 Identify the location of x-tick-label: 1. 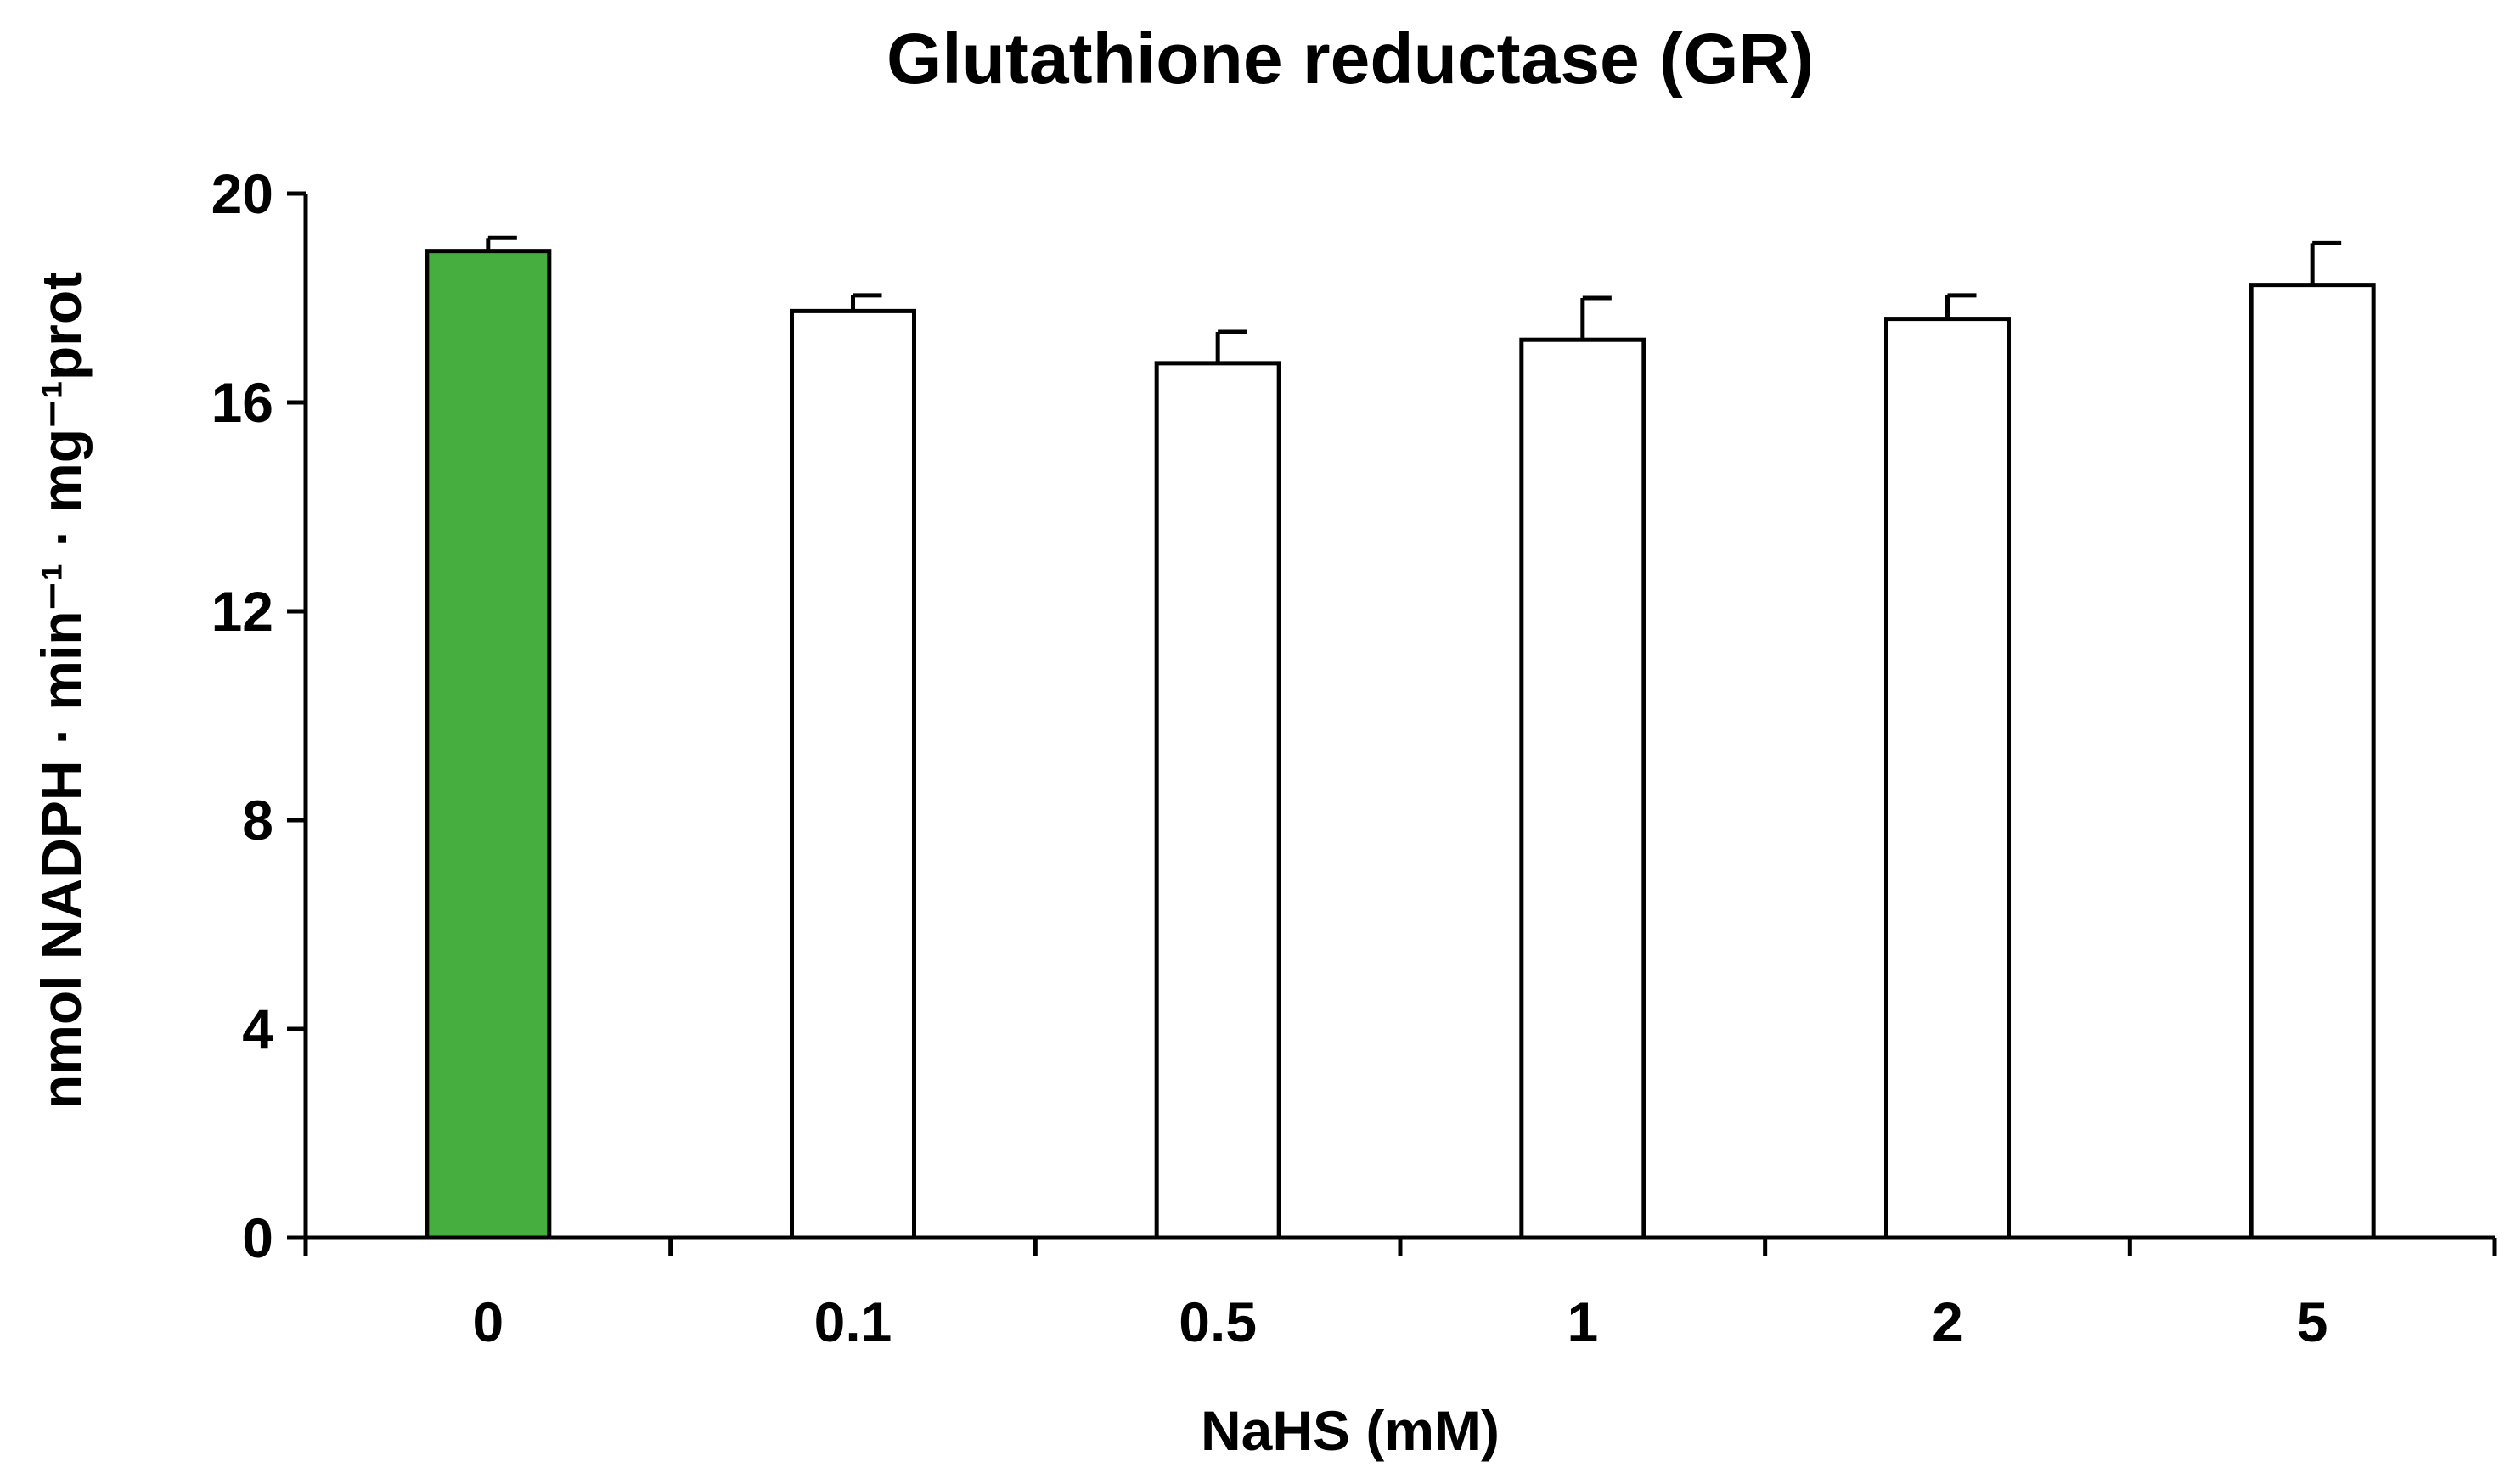
(1582, 1321).